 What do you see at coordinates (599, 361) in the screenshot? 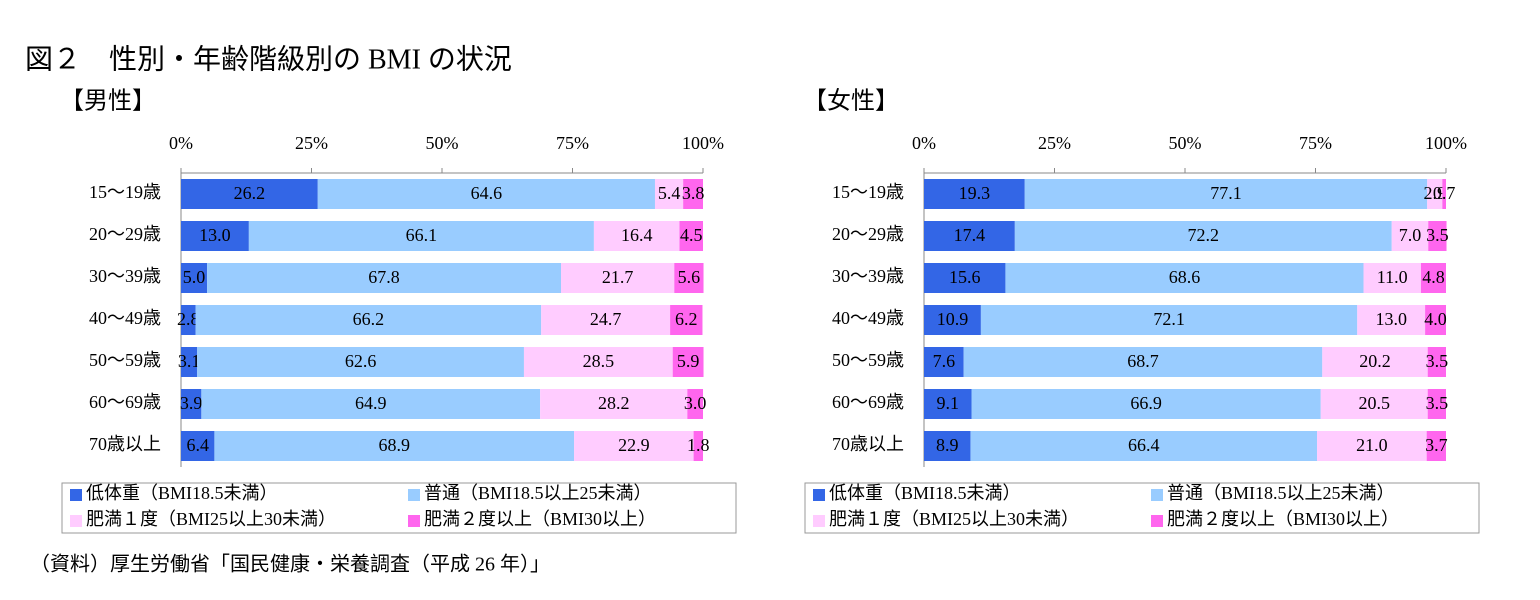
I see `data-label: 28.5` at bounding box center [599, 361].